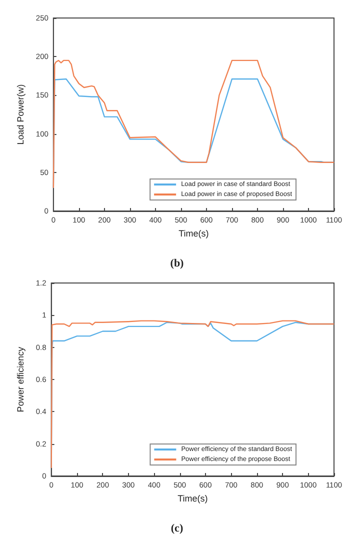 The image size is (354, 550). I want to click on text: (b), so click(177, 264).